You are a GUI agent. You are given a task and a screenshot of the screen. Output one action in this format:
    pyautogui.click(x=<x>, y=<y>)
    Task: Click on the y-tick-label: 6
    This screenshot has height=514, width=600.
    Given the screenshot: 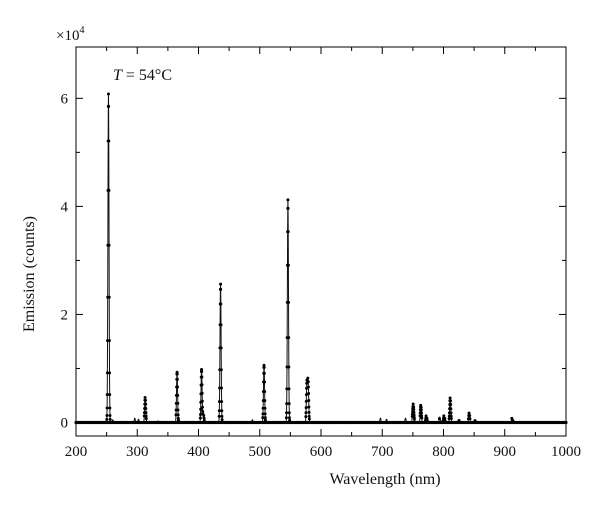 What is the action you would take?
    pyautogui.click(x=65, y=99)
    